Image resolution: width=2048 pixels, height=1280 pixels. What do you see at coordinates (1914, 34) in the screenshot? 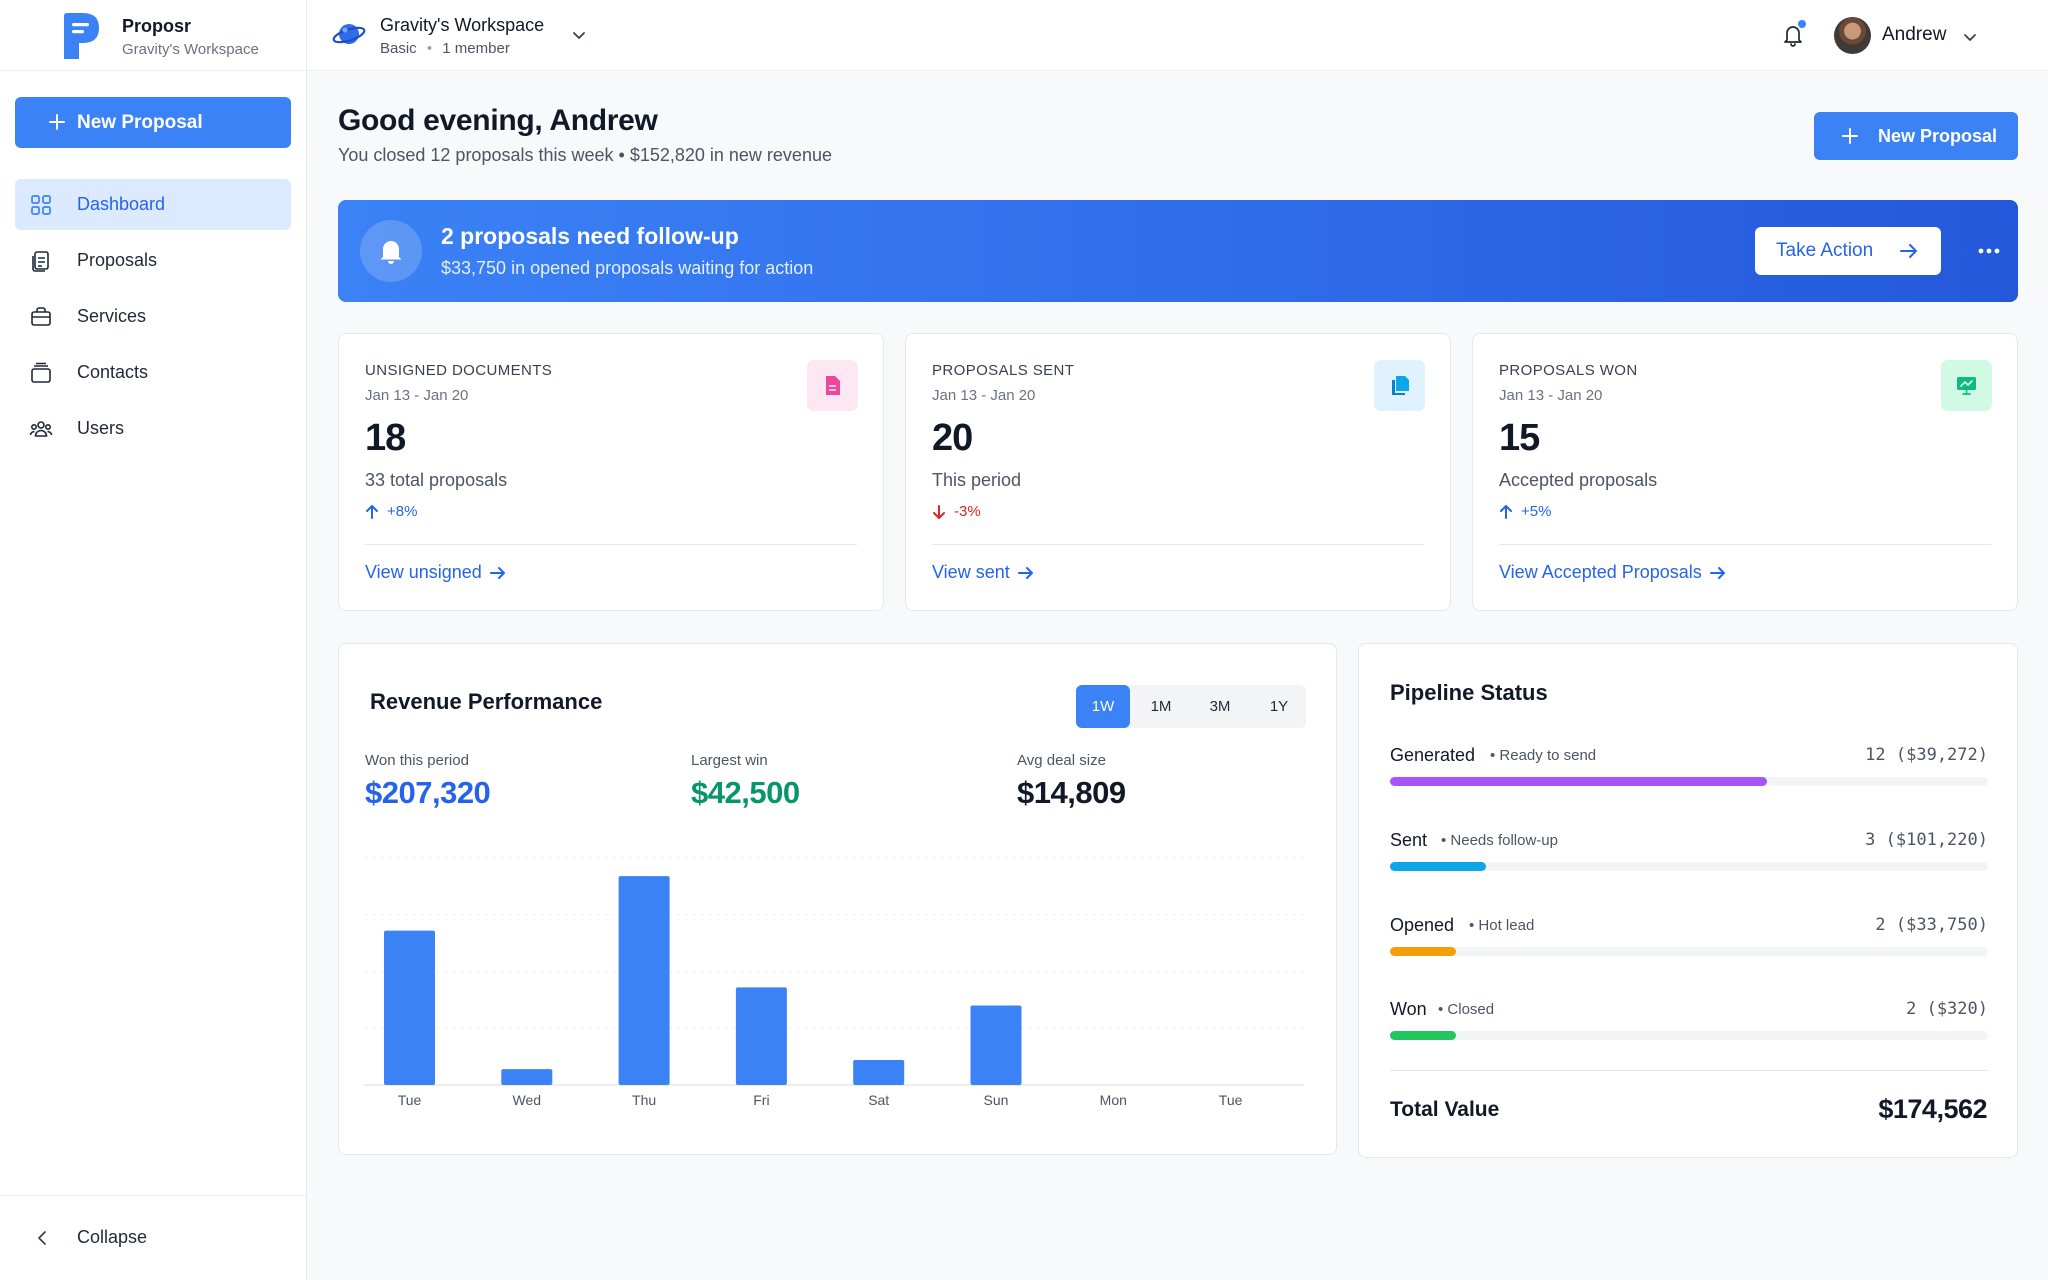
I see `user-name: Andrew` at bounding box center [1914, 34].